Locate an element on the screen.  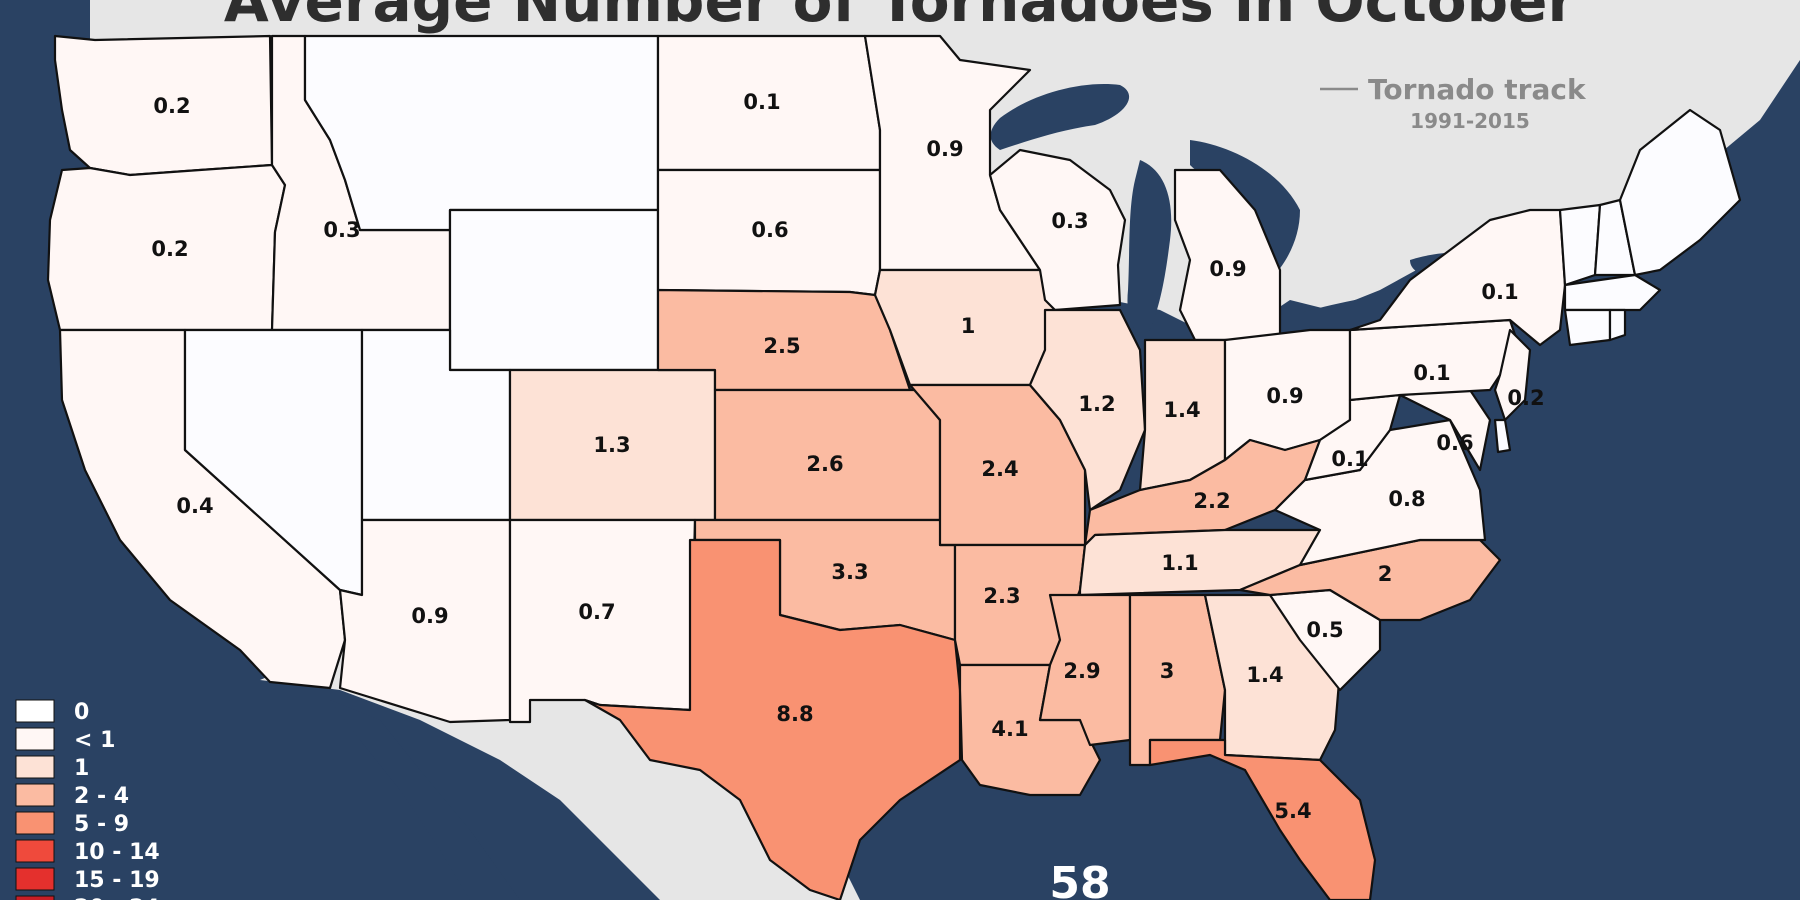
state-value-ne: 2.5 is located at coordinates (781, 346).